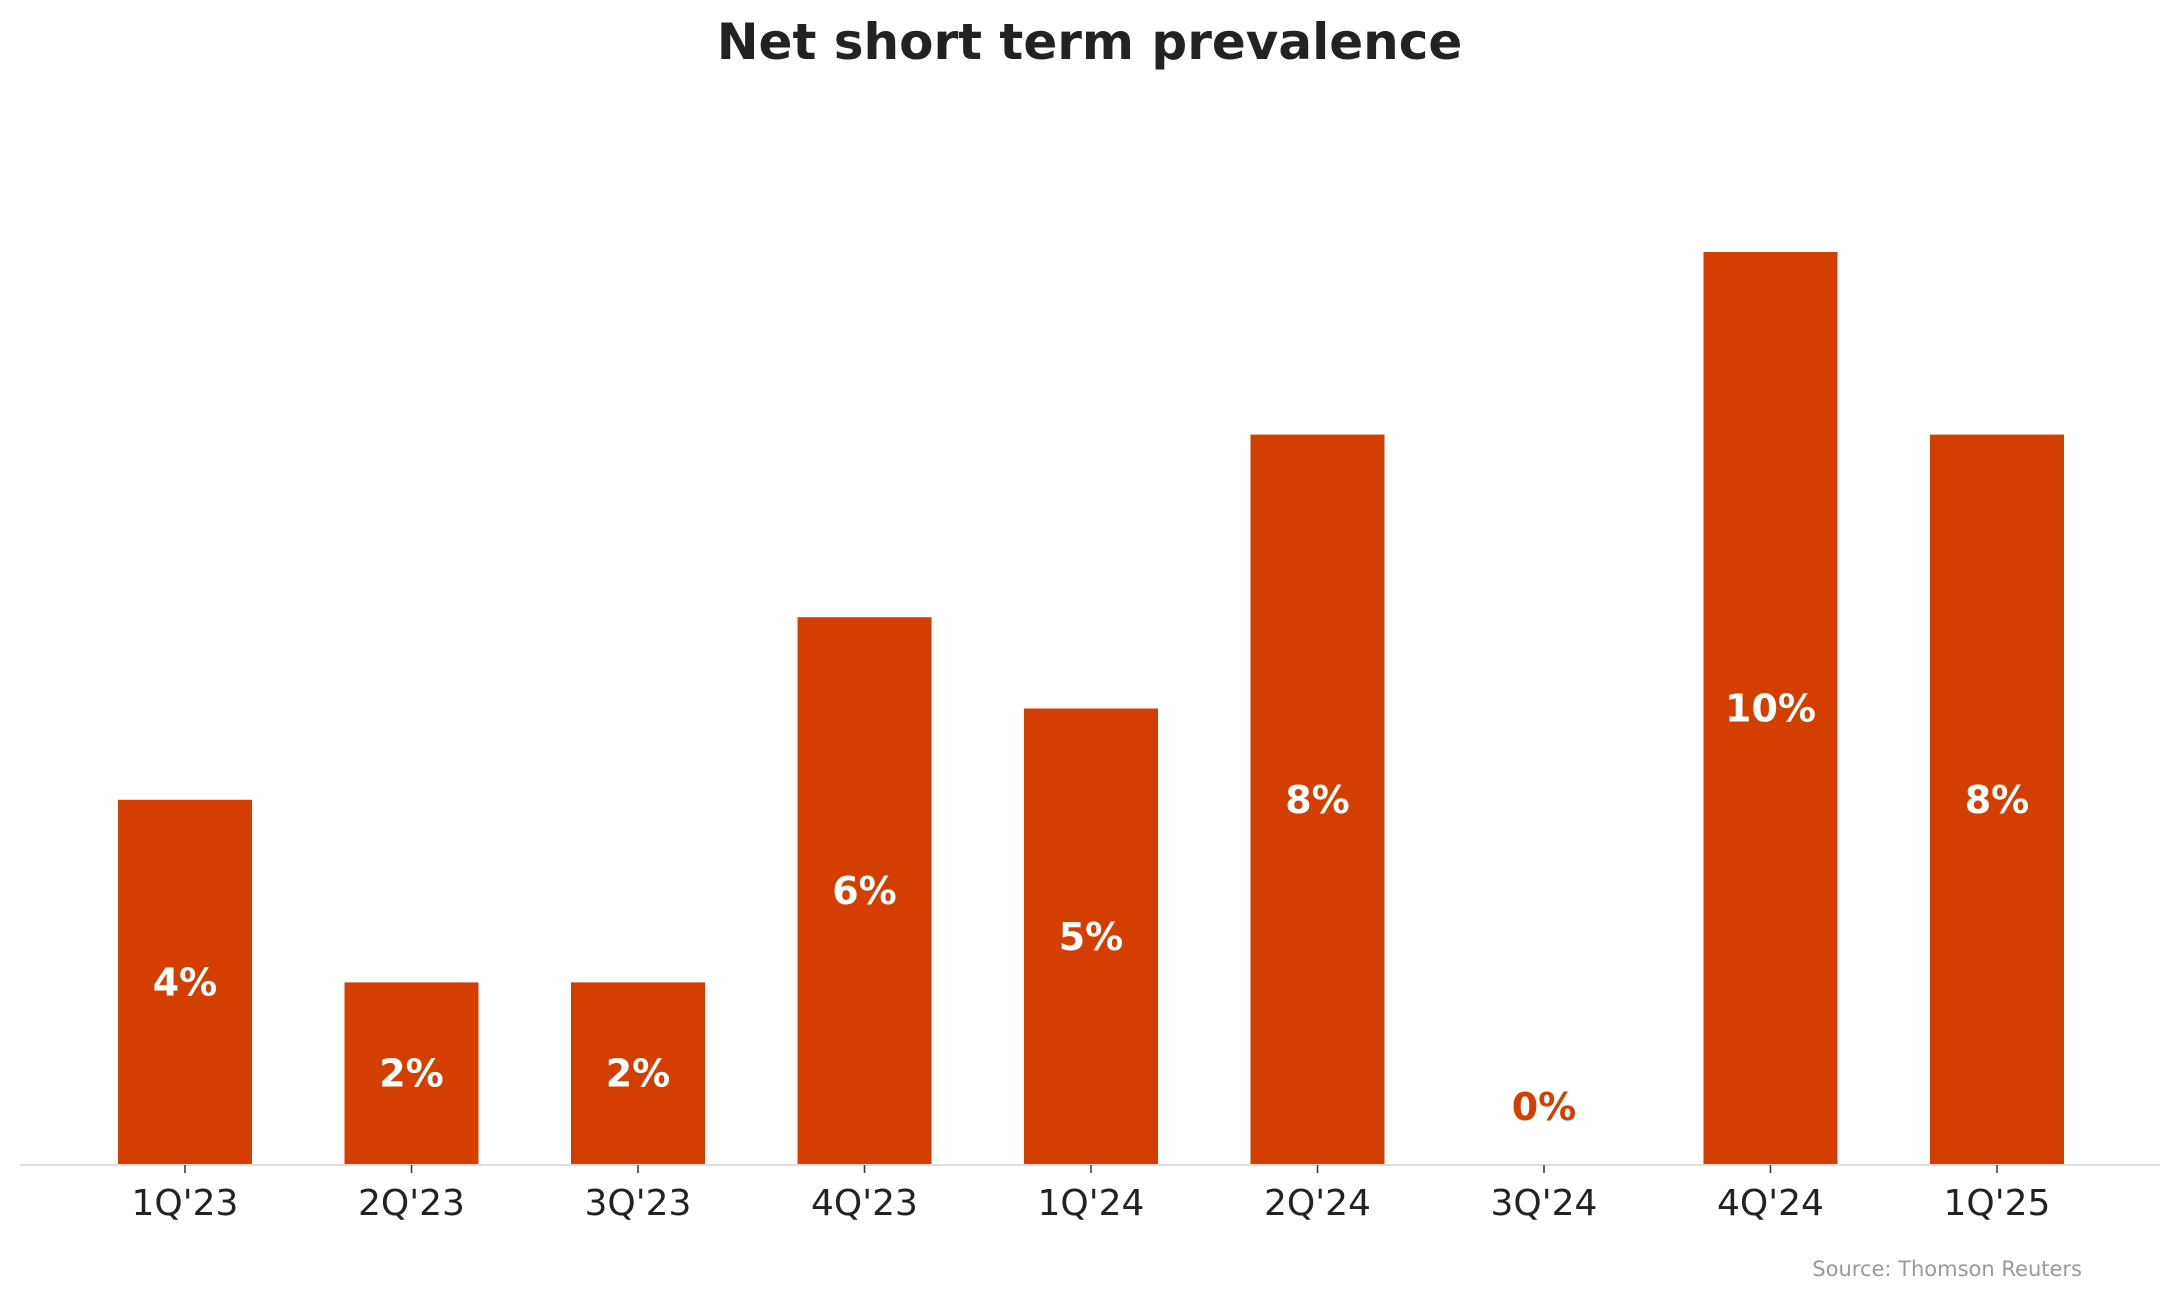  I want to click on bar-4Q'24, so click(1770, 708).